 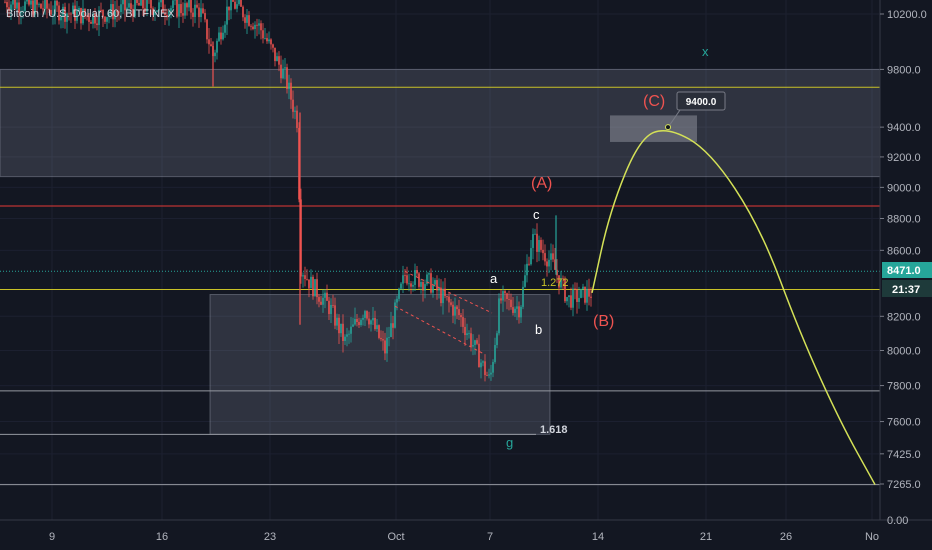 What do you see at coordinates (904, 387) in the screenshot?
I see `price-tick-label-9: 7800.0` at bounding box center [904, 387].